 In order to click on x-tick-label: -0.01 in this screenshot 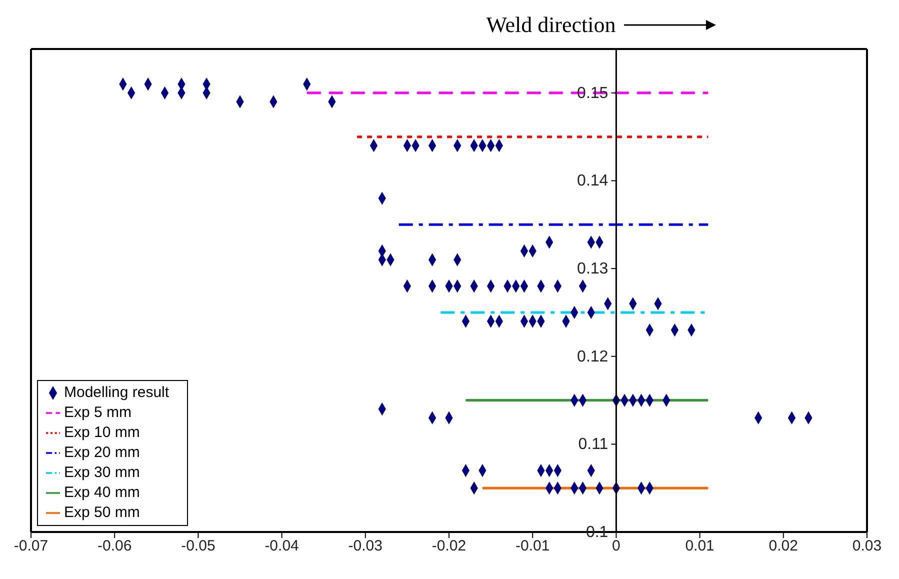, I will do `click(533, 546)`.